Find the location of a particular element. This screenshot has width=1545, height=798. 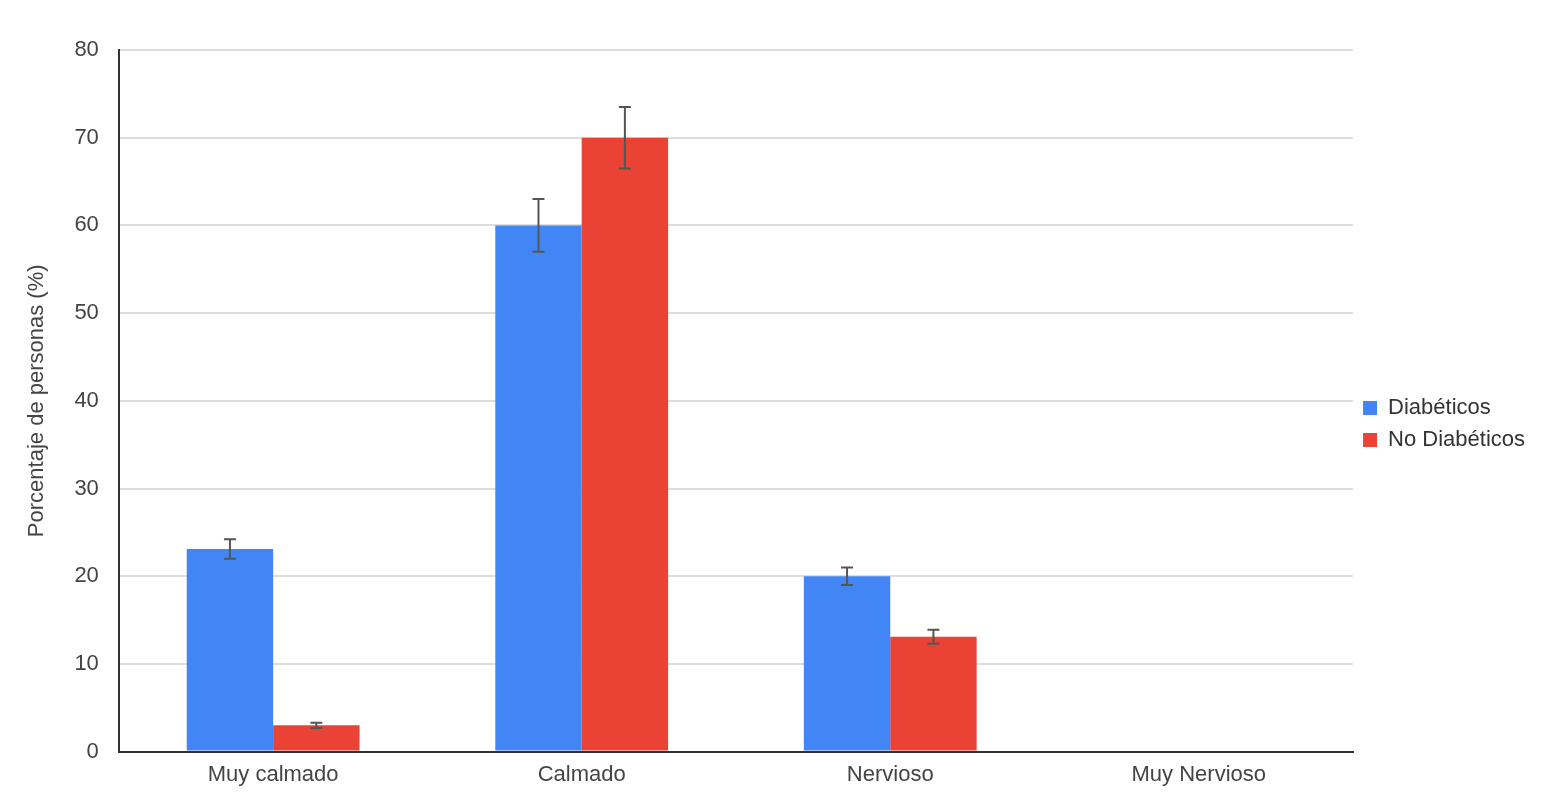

y-tick-label: 40 is located at coordinates (86, 399).